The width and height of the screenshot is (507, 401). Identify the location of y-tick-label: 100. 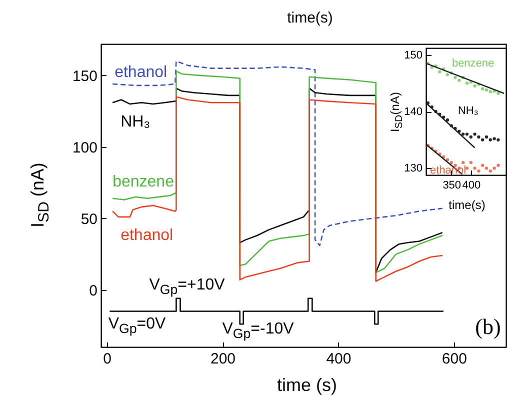
(85, 147).